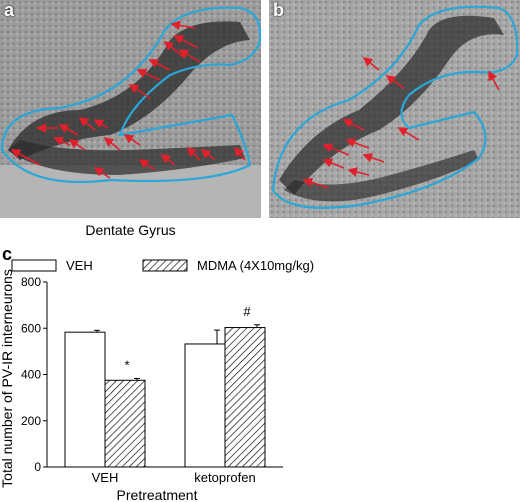  What do you see at coordinates (157, 494) in the screenshot?
I see `x-axis-label: Pretreatment` at bounding box center [157, 494].